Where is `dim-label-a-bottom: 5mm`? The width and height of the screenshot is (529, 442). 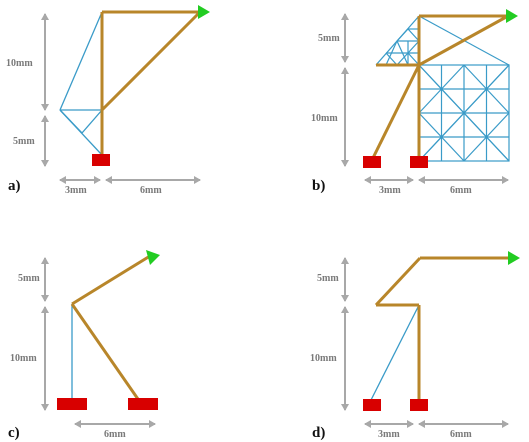 dim-label-a-bottom: 5mm is located at coordinates (24, 141).